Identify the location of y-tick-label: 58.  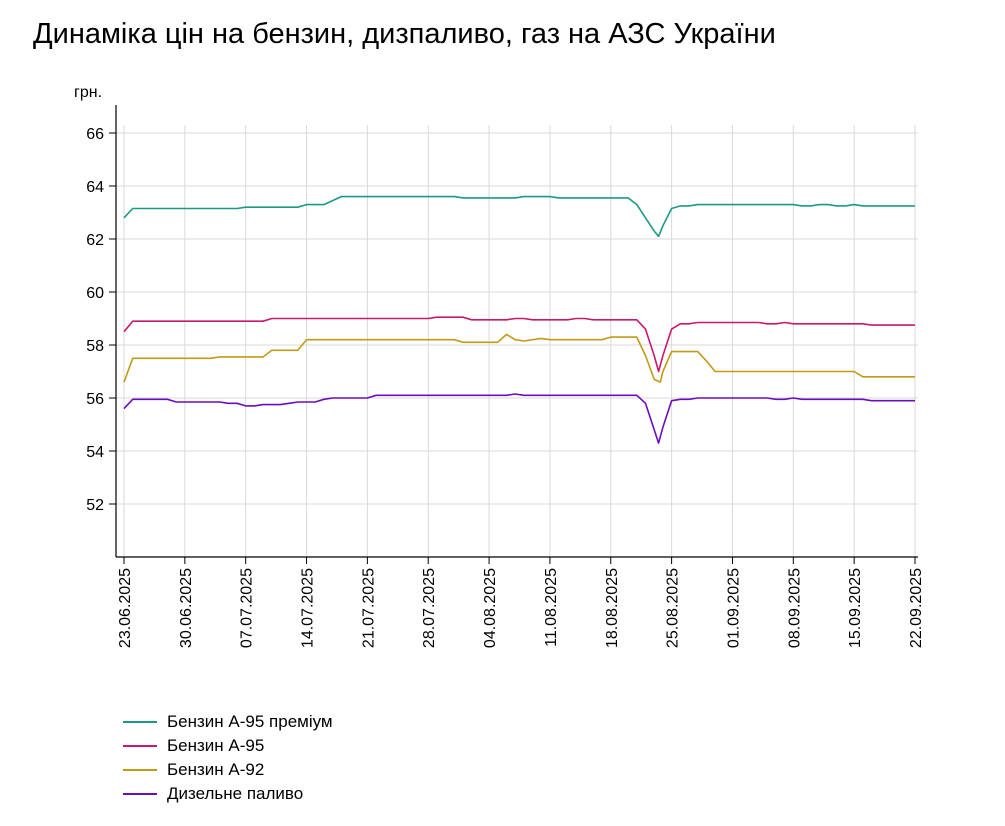
(95, 346).